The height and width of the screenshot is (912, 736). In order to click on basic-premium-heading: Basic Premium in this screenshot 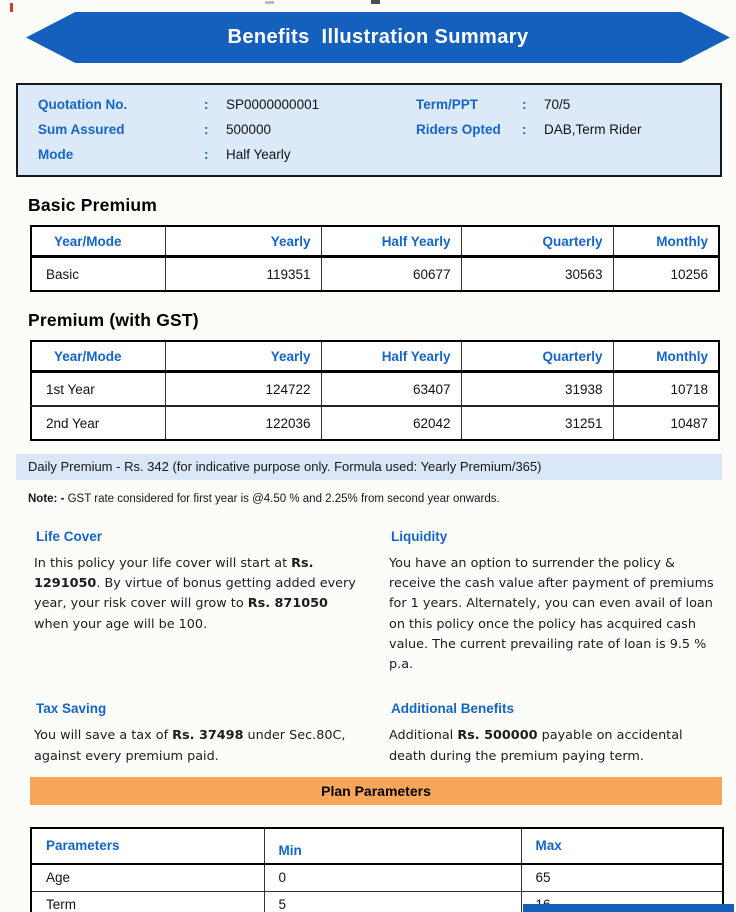, I will do `click(93, 205)`.